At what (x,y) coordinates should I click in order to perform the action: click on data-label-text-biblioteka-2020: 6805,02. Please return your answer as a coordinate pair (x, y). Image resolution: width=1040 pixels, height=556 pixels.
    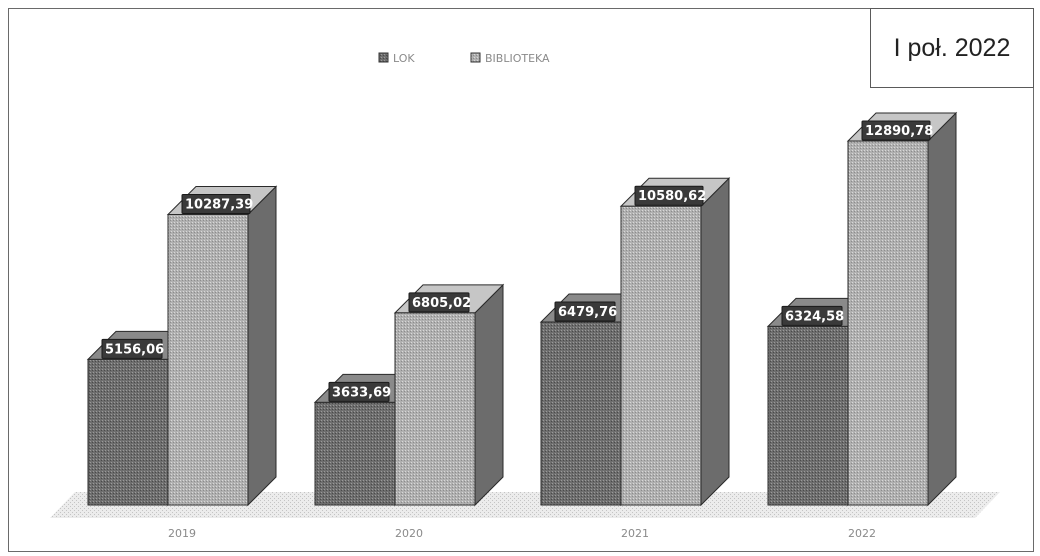
    Looking at the image, I should click on (441, 303).